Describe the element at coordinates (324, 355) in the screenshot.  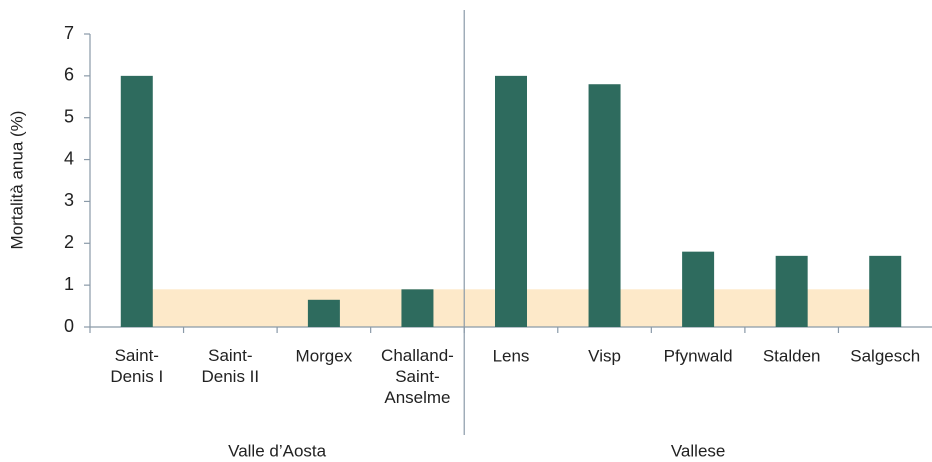
I see `x-tick-label: Morgex` at that location.